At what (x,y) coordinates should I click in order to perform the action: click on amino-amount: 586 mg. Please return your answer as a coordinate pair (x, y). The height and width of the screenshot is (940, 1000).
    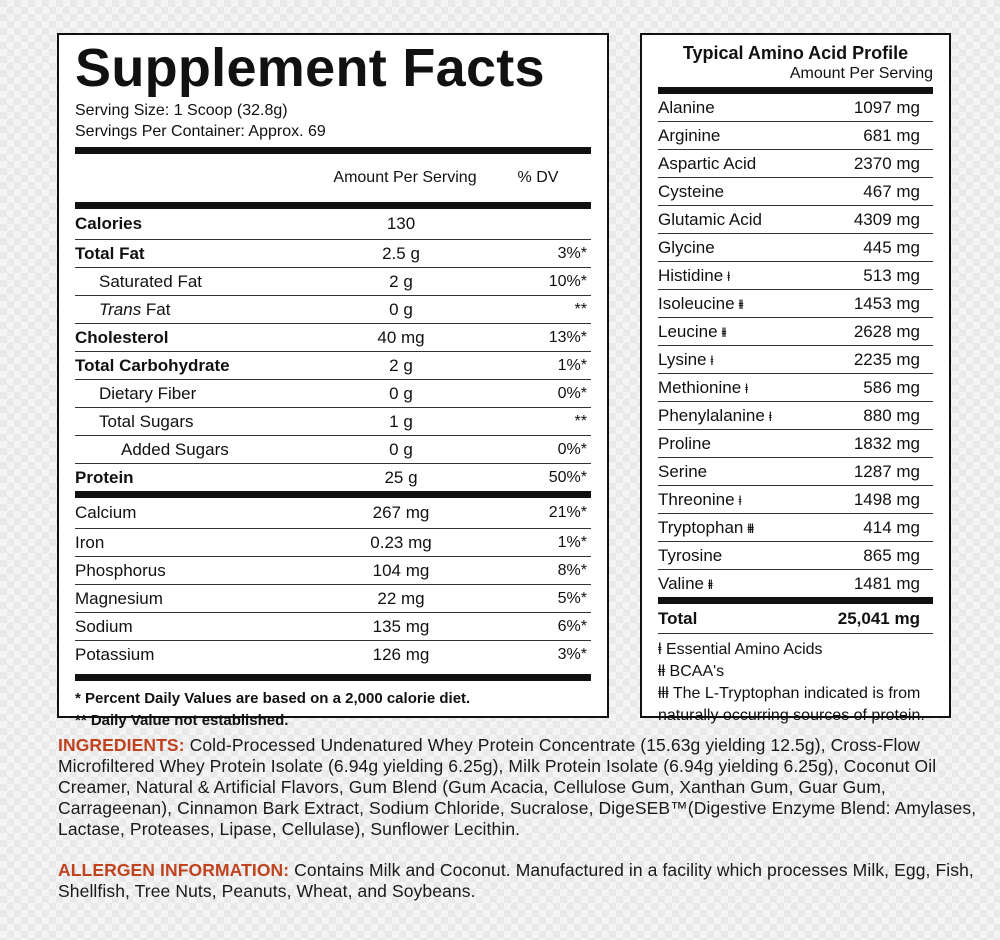
    Looking at the image, I should click on (891, 387).